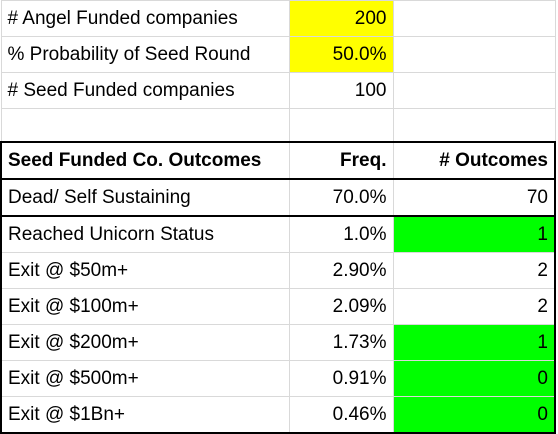  Describe the element at coordinates (145, 197) in the screenshot. I see `outcome-label: Dead/ Self Sustaining` at that location.